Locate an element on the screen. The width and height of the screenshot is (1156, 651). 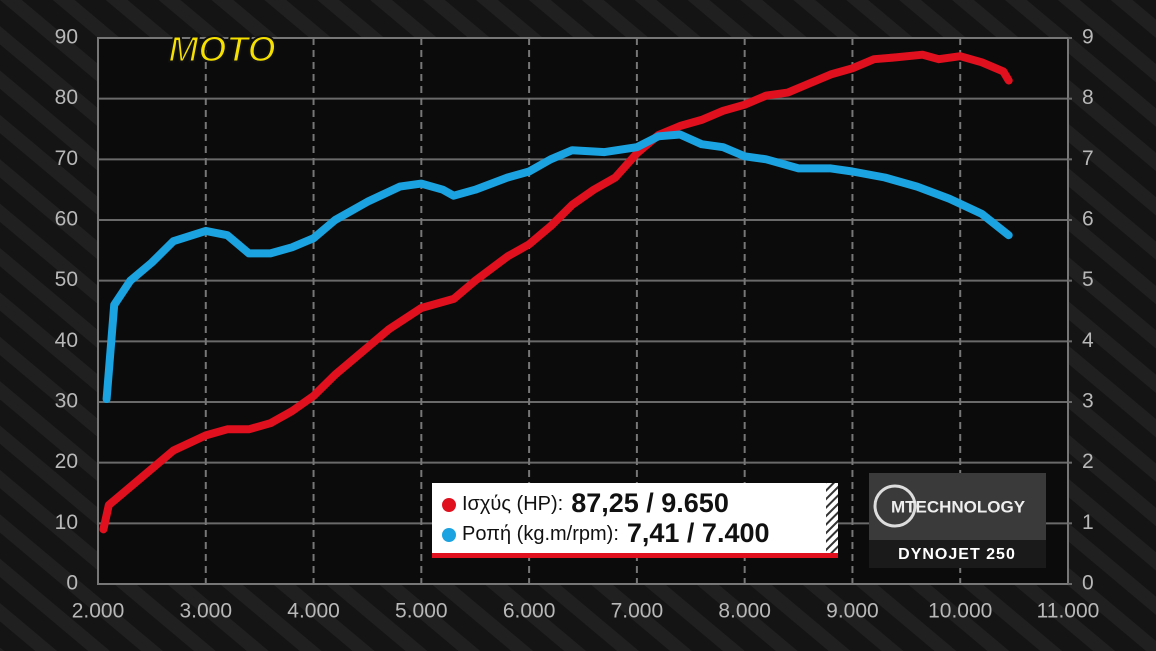
x-tick-label: 2.000 is located at coordinates (98, 611).